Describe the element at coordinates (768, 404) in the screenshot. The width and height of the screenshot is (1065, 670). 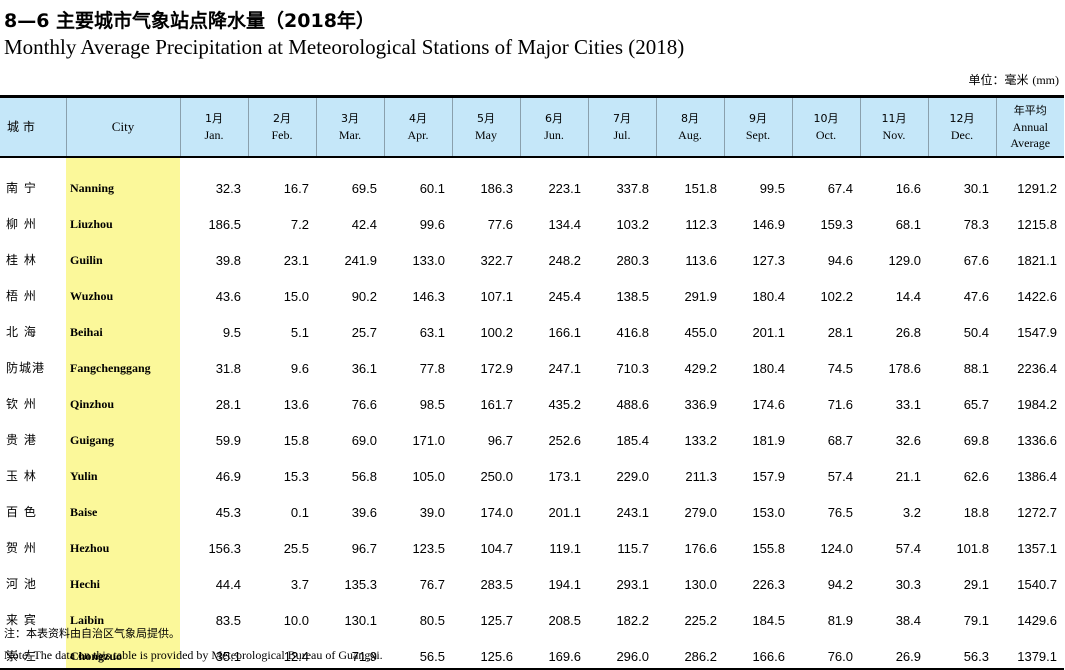
I see `precipitation-cell: 174.6` at that location.